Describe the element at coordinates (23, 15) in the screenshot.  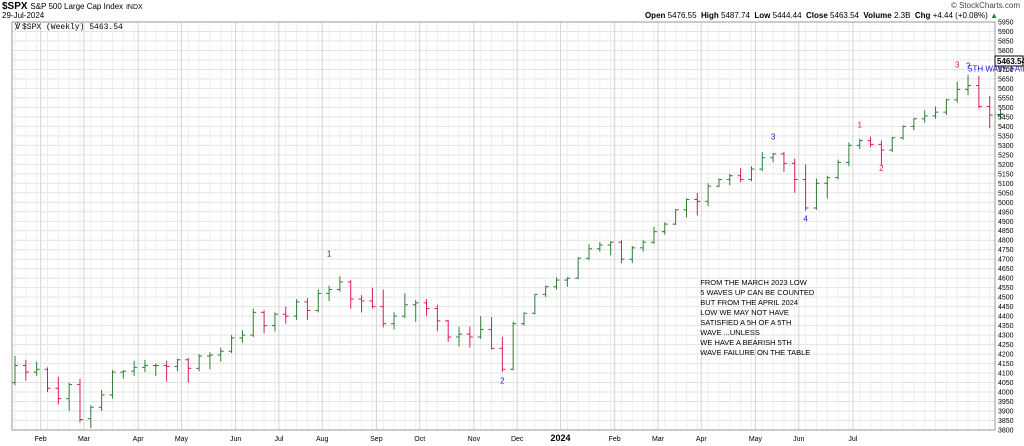
I see `chart-date: 29-Jul-2024` at that location.